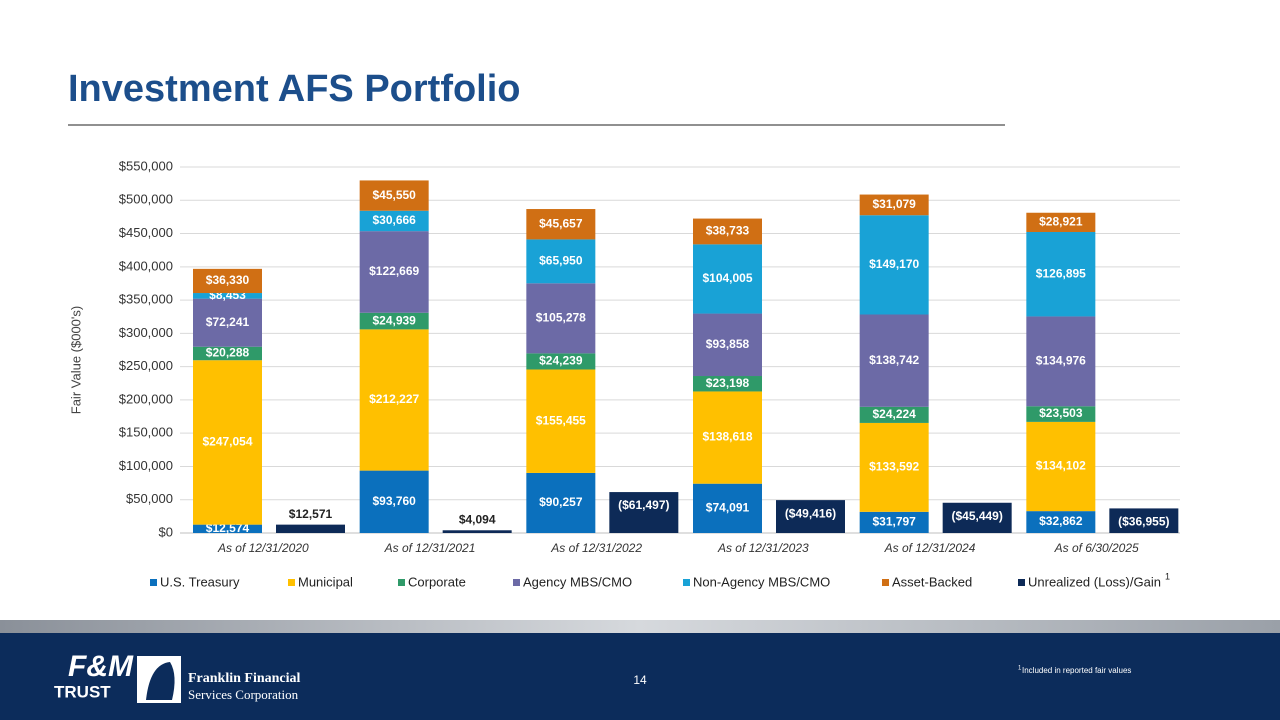 This screenshot has width=1280, height=720. I want to click on data-label: ($36,955), so click(1143, 522).